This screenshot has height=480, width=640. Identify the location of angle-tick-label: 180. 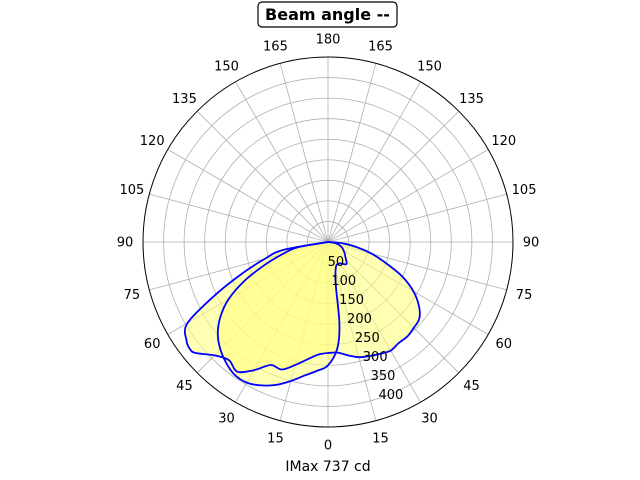
(328, 40).